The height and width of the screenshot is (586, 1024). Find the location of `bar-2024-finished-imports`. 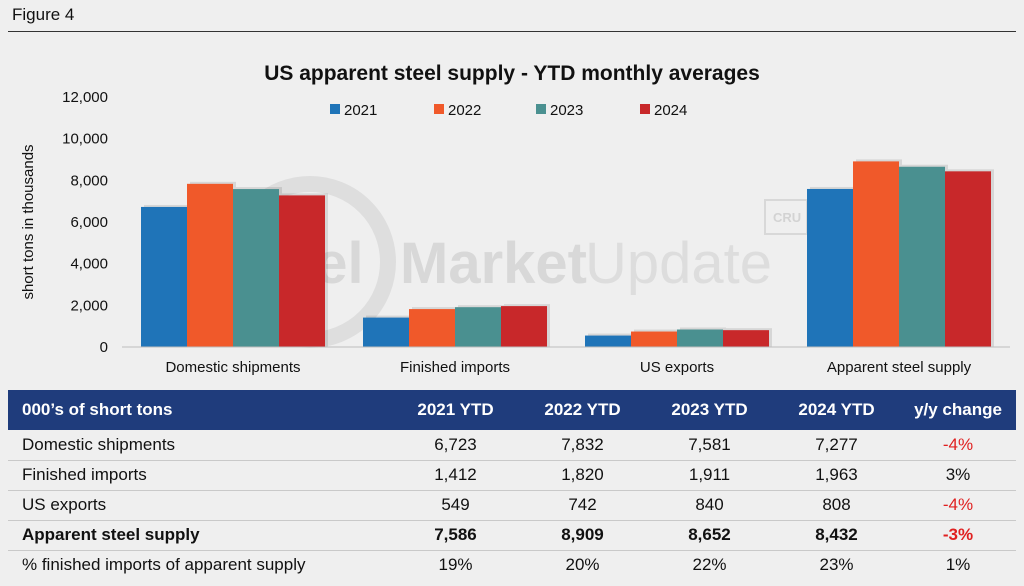

bar-2024-finished-imports is located at coordinates (524, 326).